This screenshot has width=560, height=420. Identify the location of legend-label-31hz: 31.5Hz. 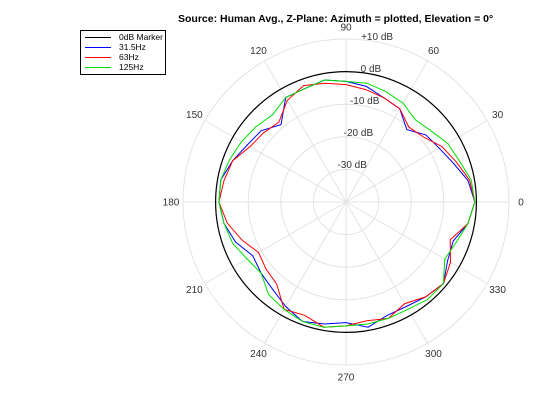
(132, 47).